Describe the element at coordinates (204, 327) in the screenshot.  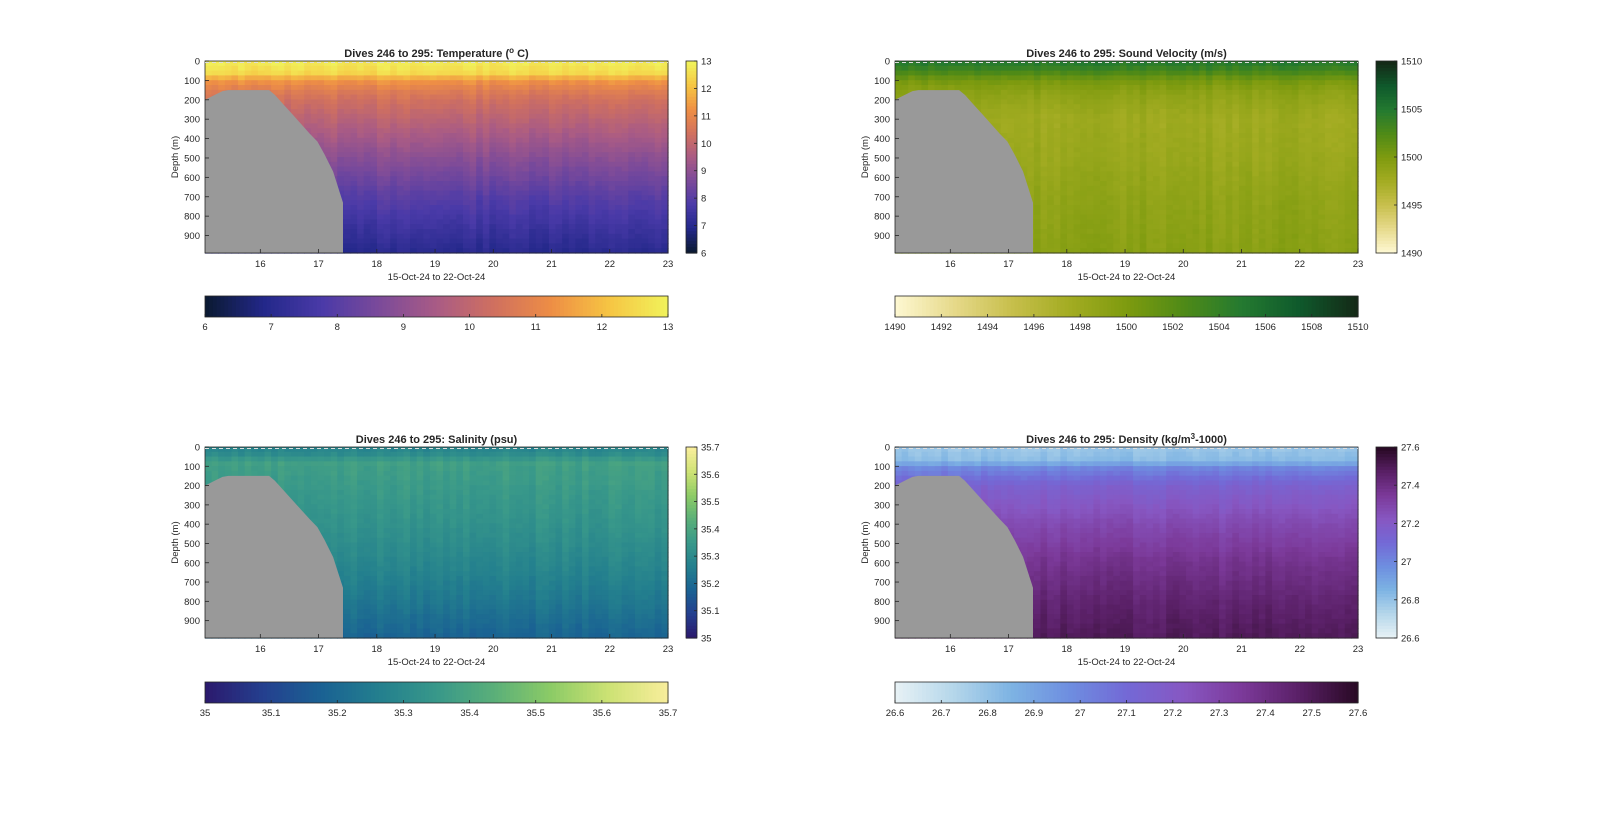
I see `colorbar-tick-label: 6` at that location.